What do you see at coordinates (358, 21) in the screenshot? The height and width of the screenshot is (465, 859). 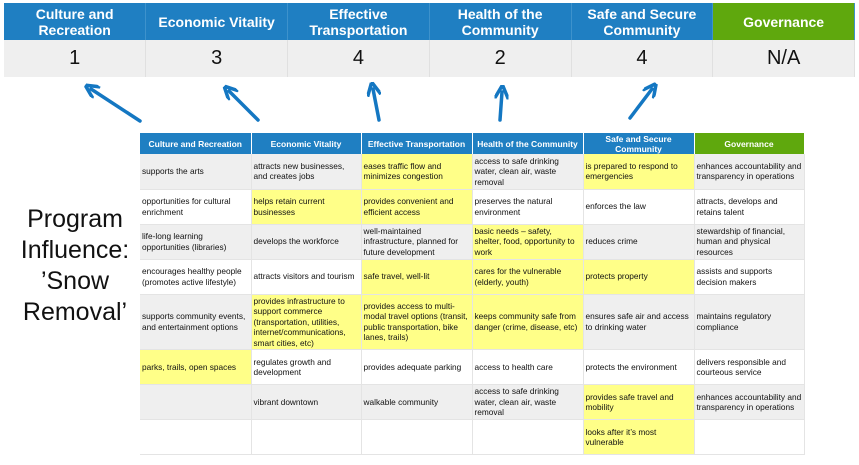 I see `score-header: Effective Transportation` at bounding box center [358, 21].